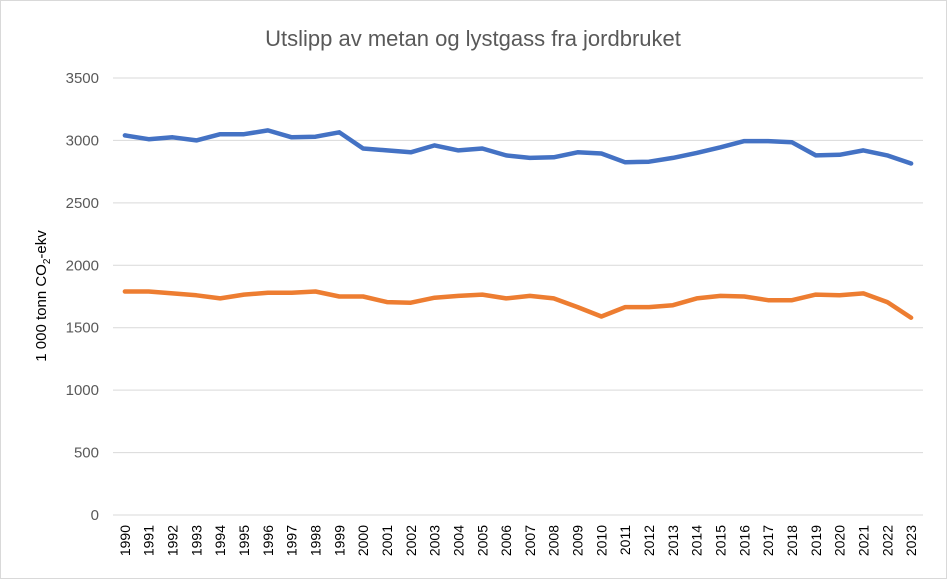 The image size is (947, 579). What do you see at coordinates (744, 540) in the screenshot?
I see `x-tick-label: 2016` at bounding box center [744, 540].